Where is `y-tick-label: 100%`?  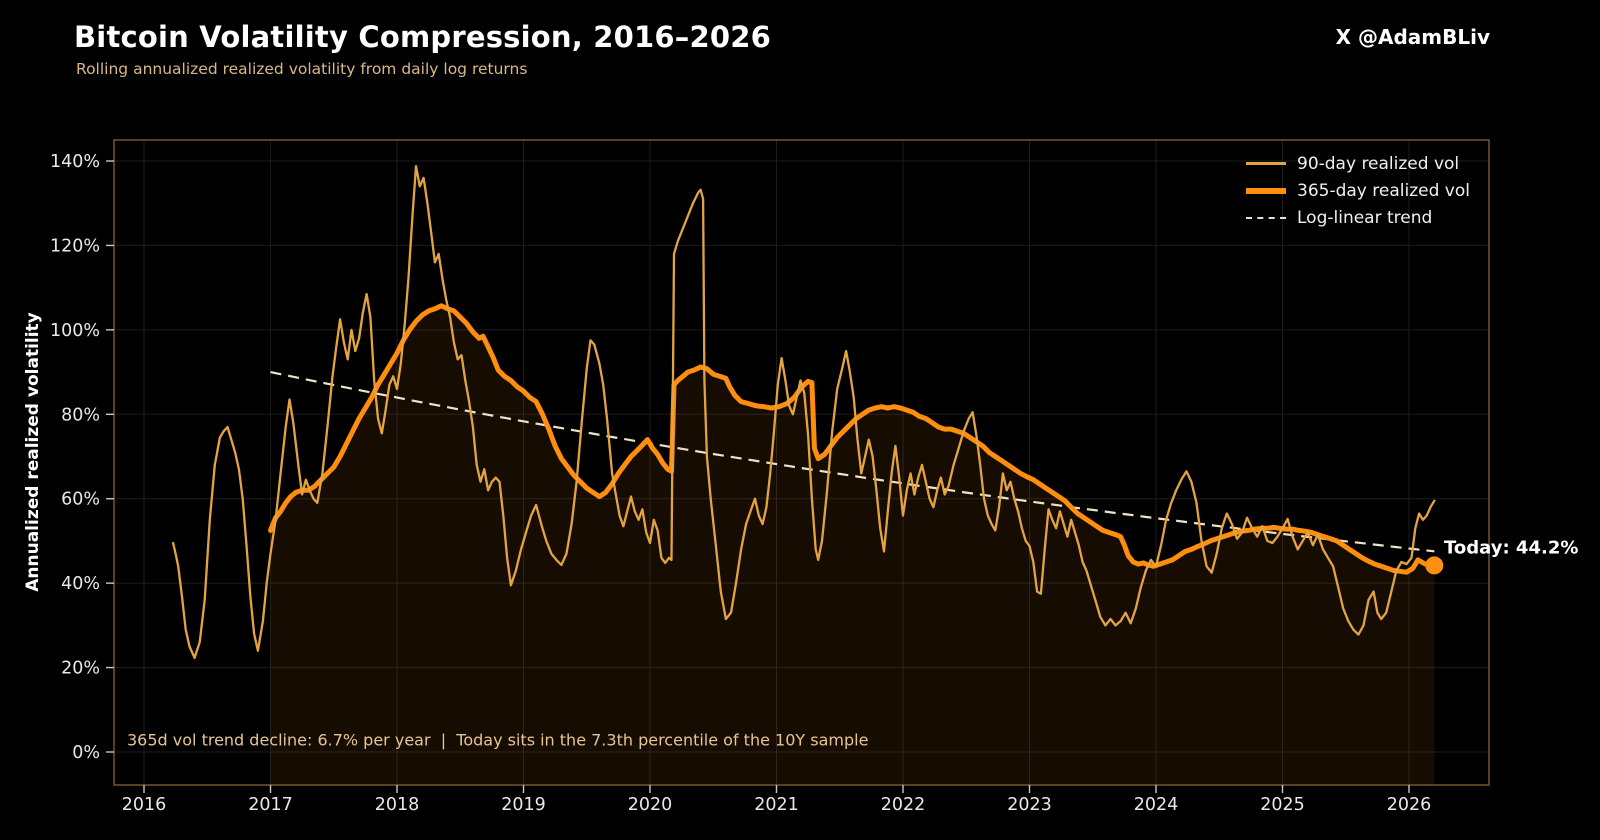
y-tick-label: 100% is located at coordinates (75, 331).